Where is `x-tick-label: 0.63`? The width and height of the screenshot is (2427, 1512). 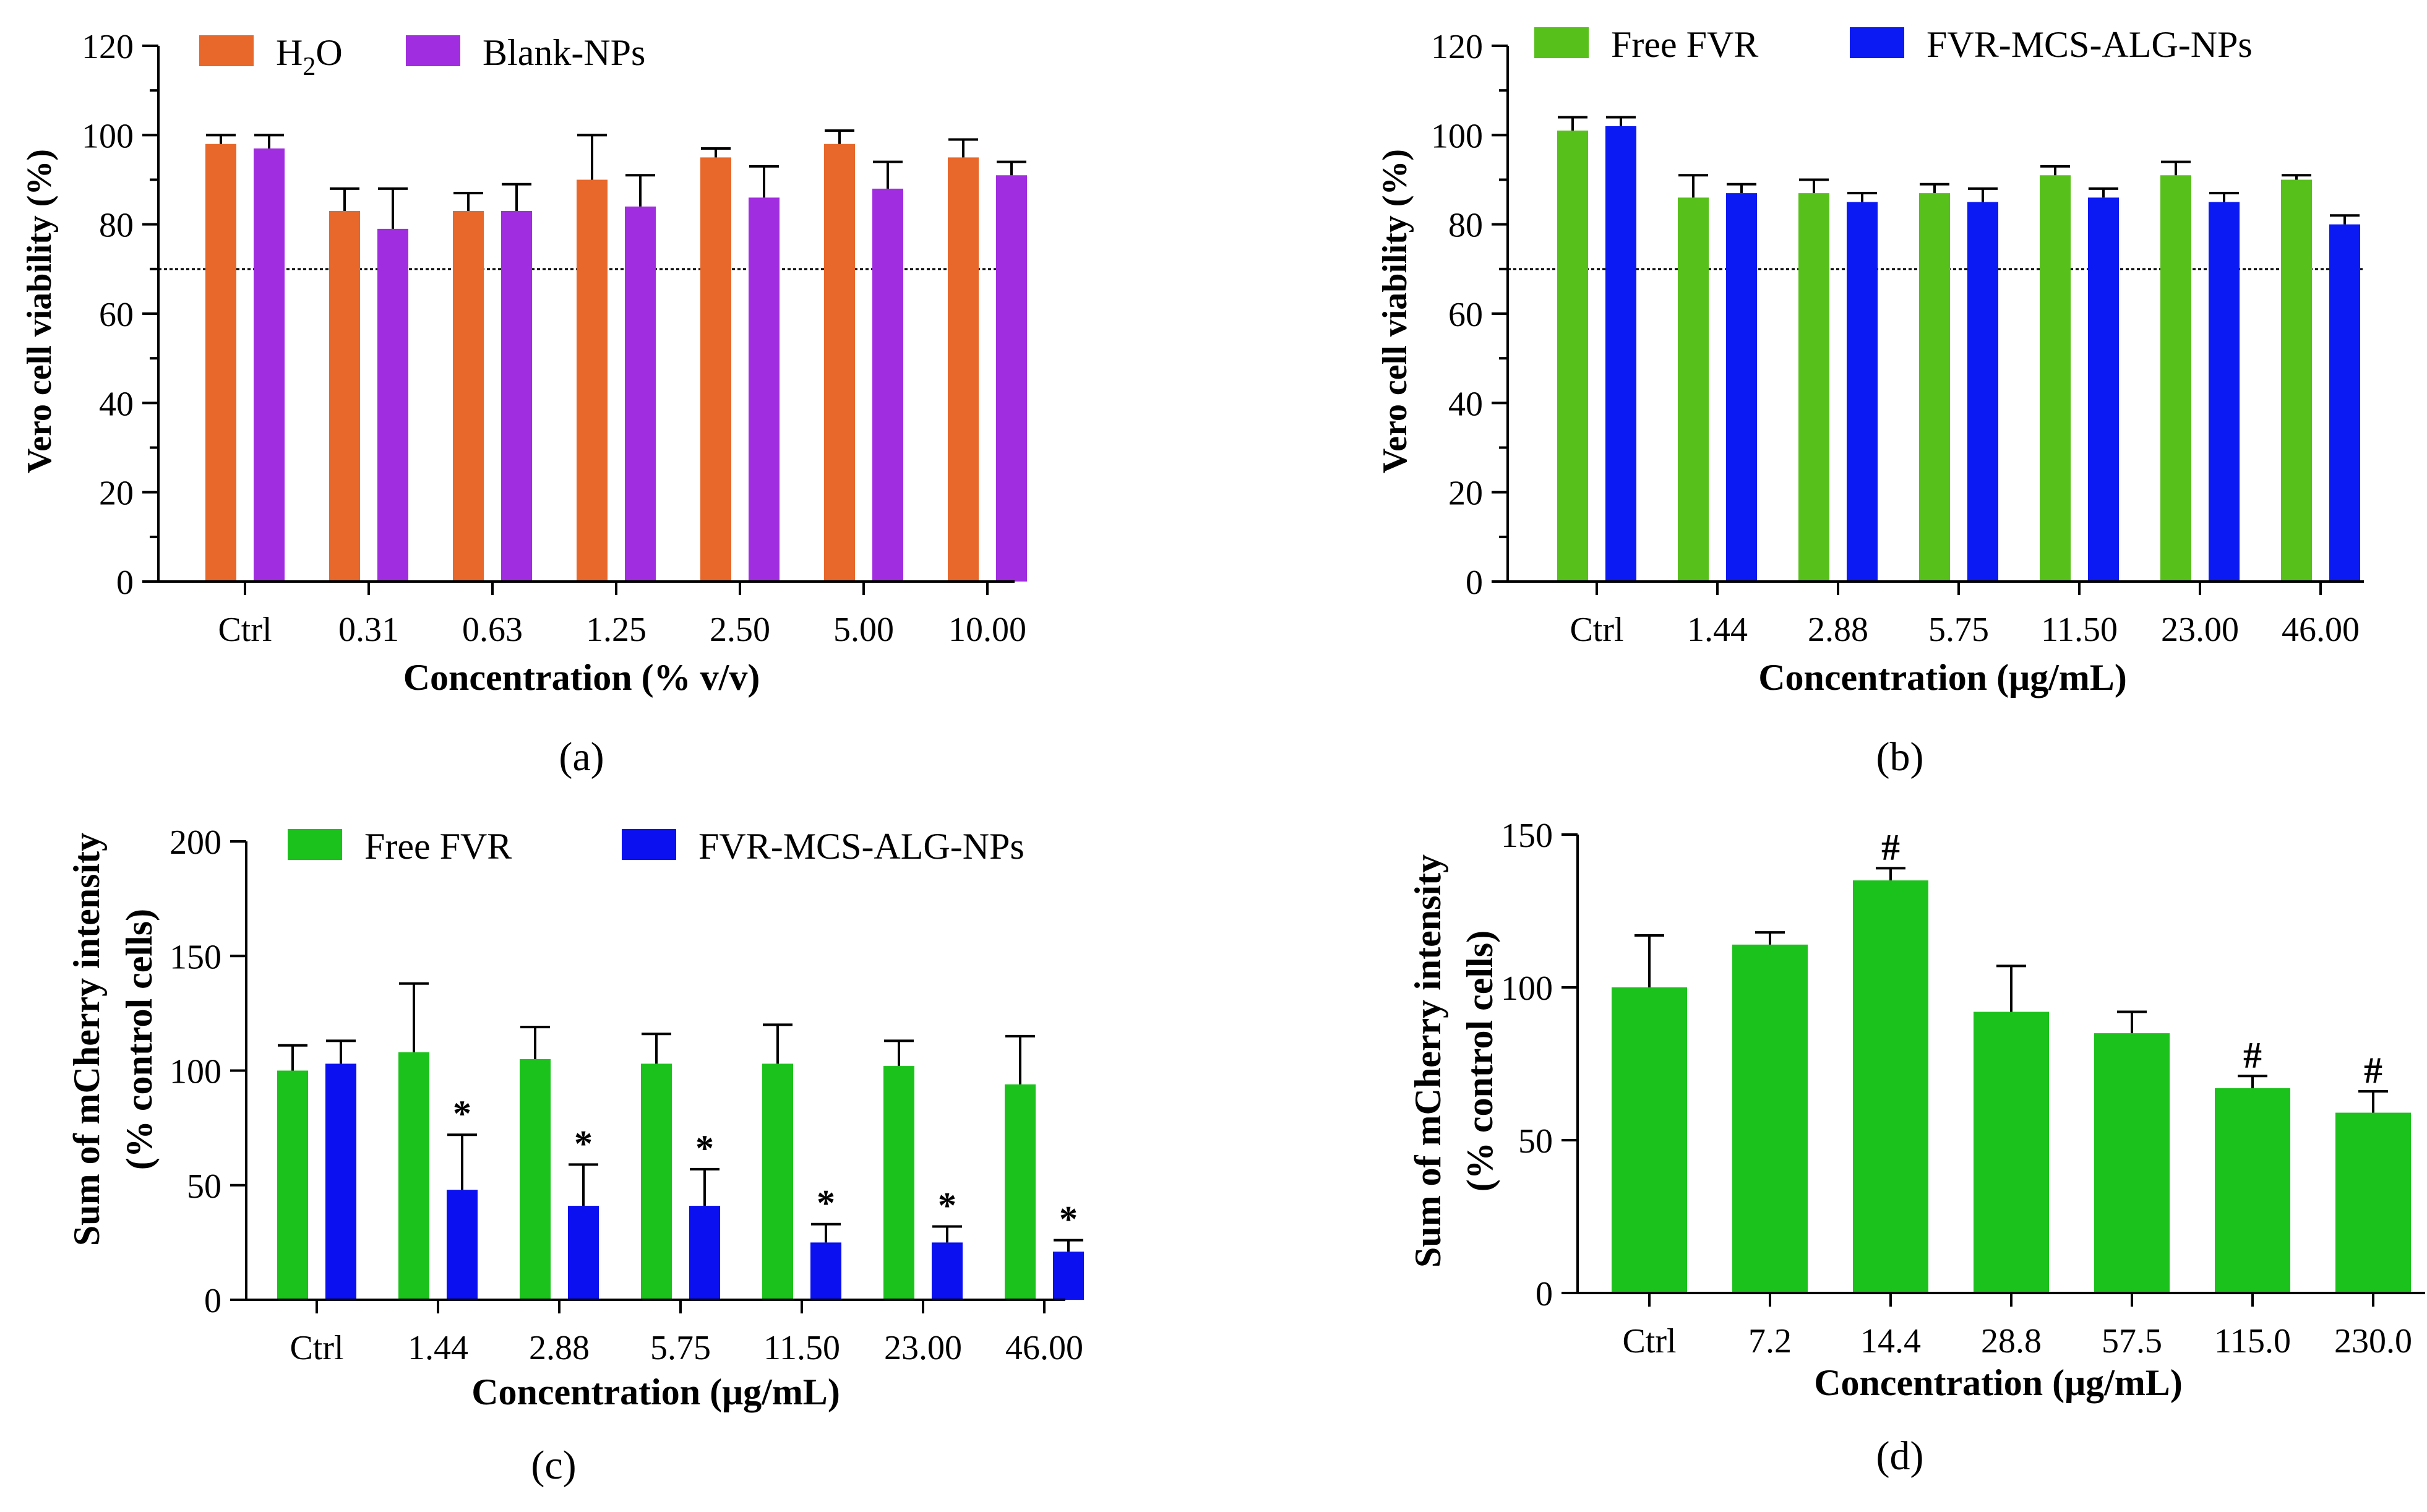 x-tick-label: 0.63 is located at coordinates (492, 630).